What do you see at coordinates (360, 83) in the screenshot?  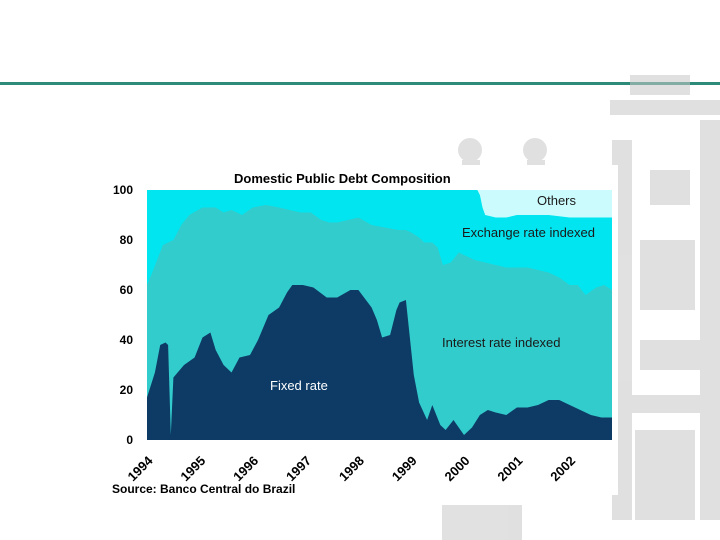 I see `slide-divider` at bounding box center [360, 83].